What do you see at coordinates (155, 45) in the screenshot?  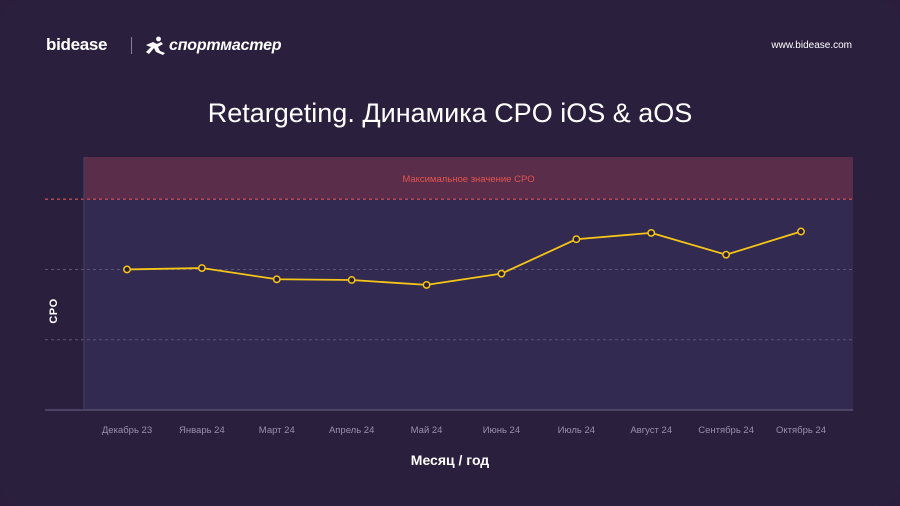 I see `runner-logo-icon` at bounding box center [155, 45].